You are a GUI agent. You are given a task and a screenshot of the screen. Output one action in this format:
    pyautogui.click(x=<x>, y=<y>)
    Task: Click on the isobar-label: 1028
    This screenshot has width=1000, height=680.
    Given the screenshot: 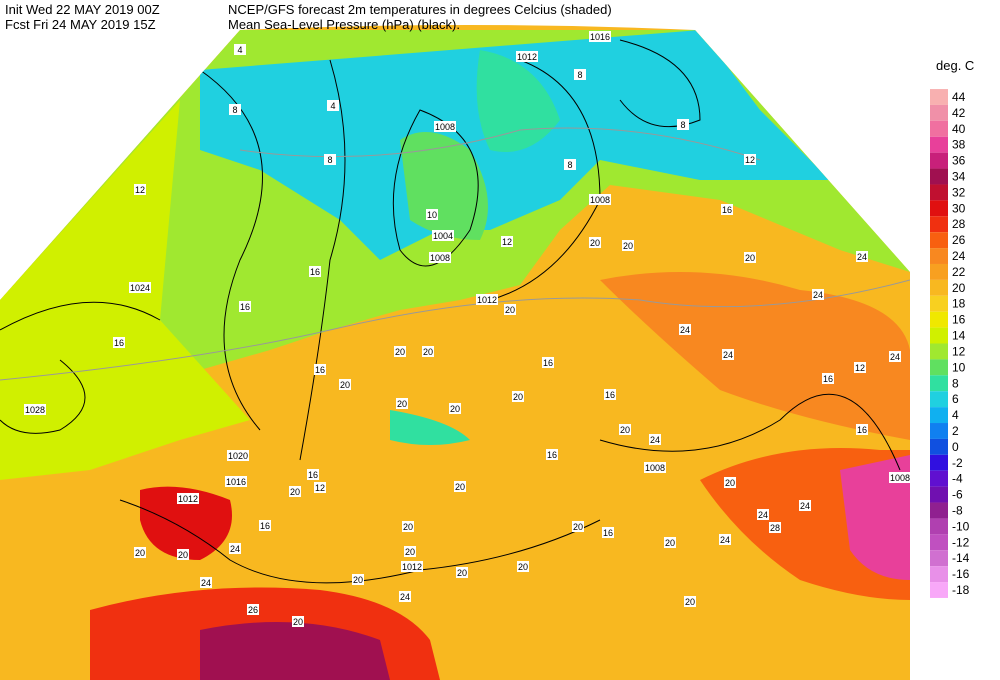 What is the action you would take?
    pyautogui.click(x=35, y=410)
    